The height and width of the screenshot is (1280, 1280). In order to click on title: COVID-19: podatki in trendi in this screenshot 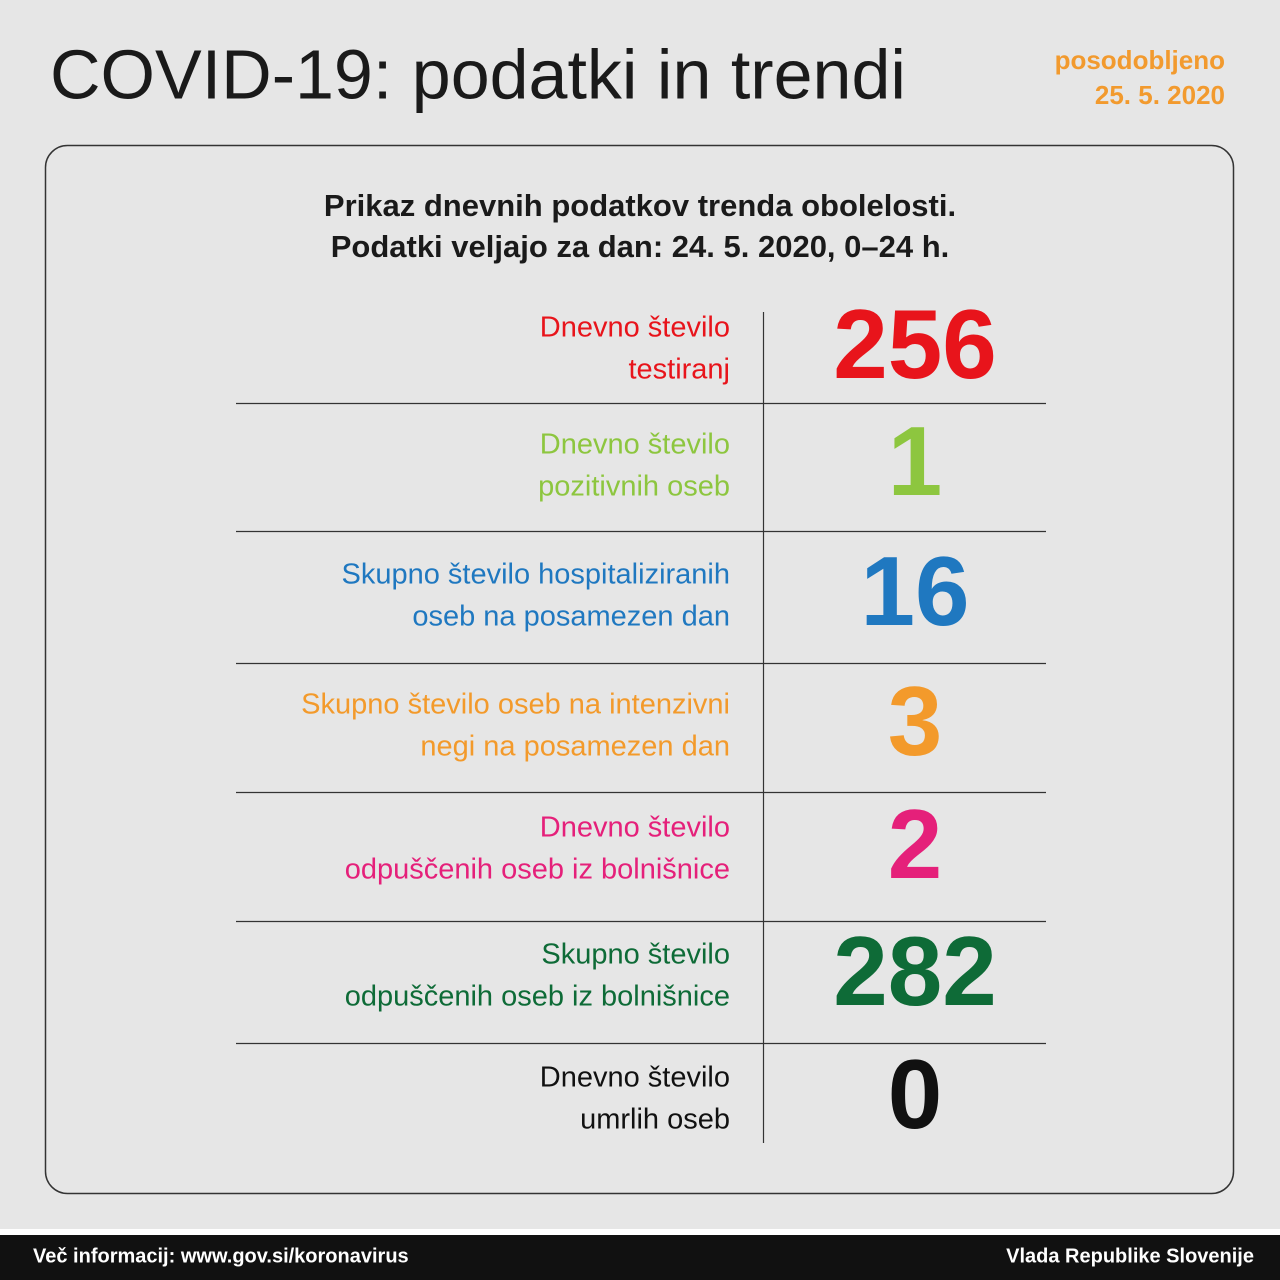, I will do `click(478, 74)`.